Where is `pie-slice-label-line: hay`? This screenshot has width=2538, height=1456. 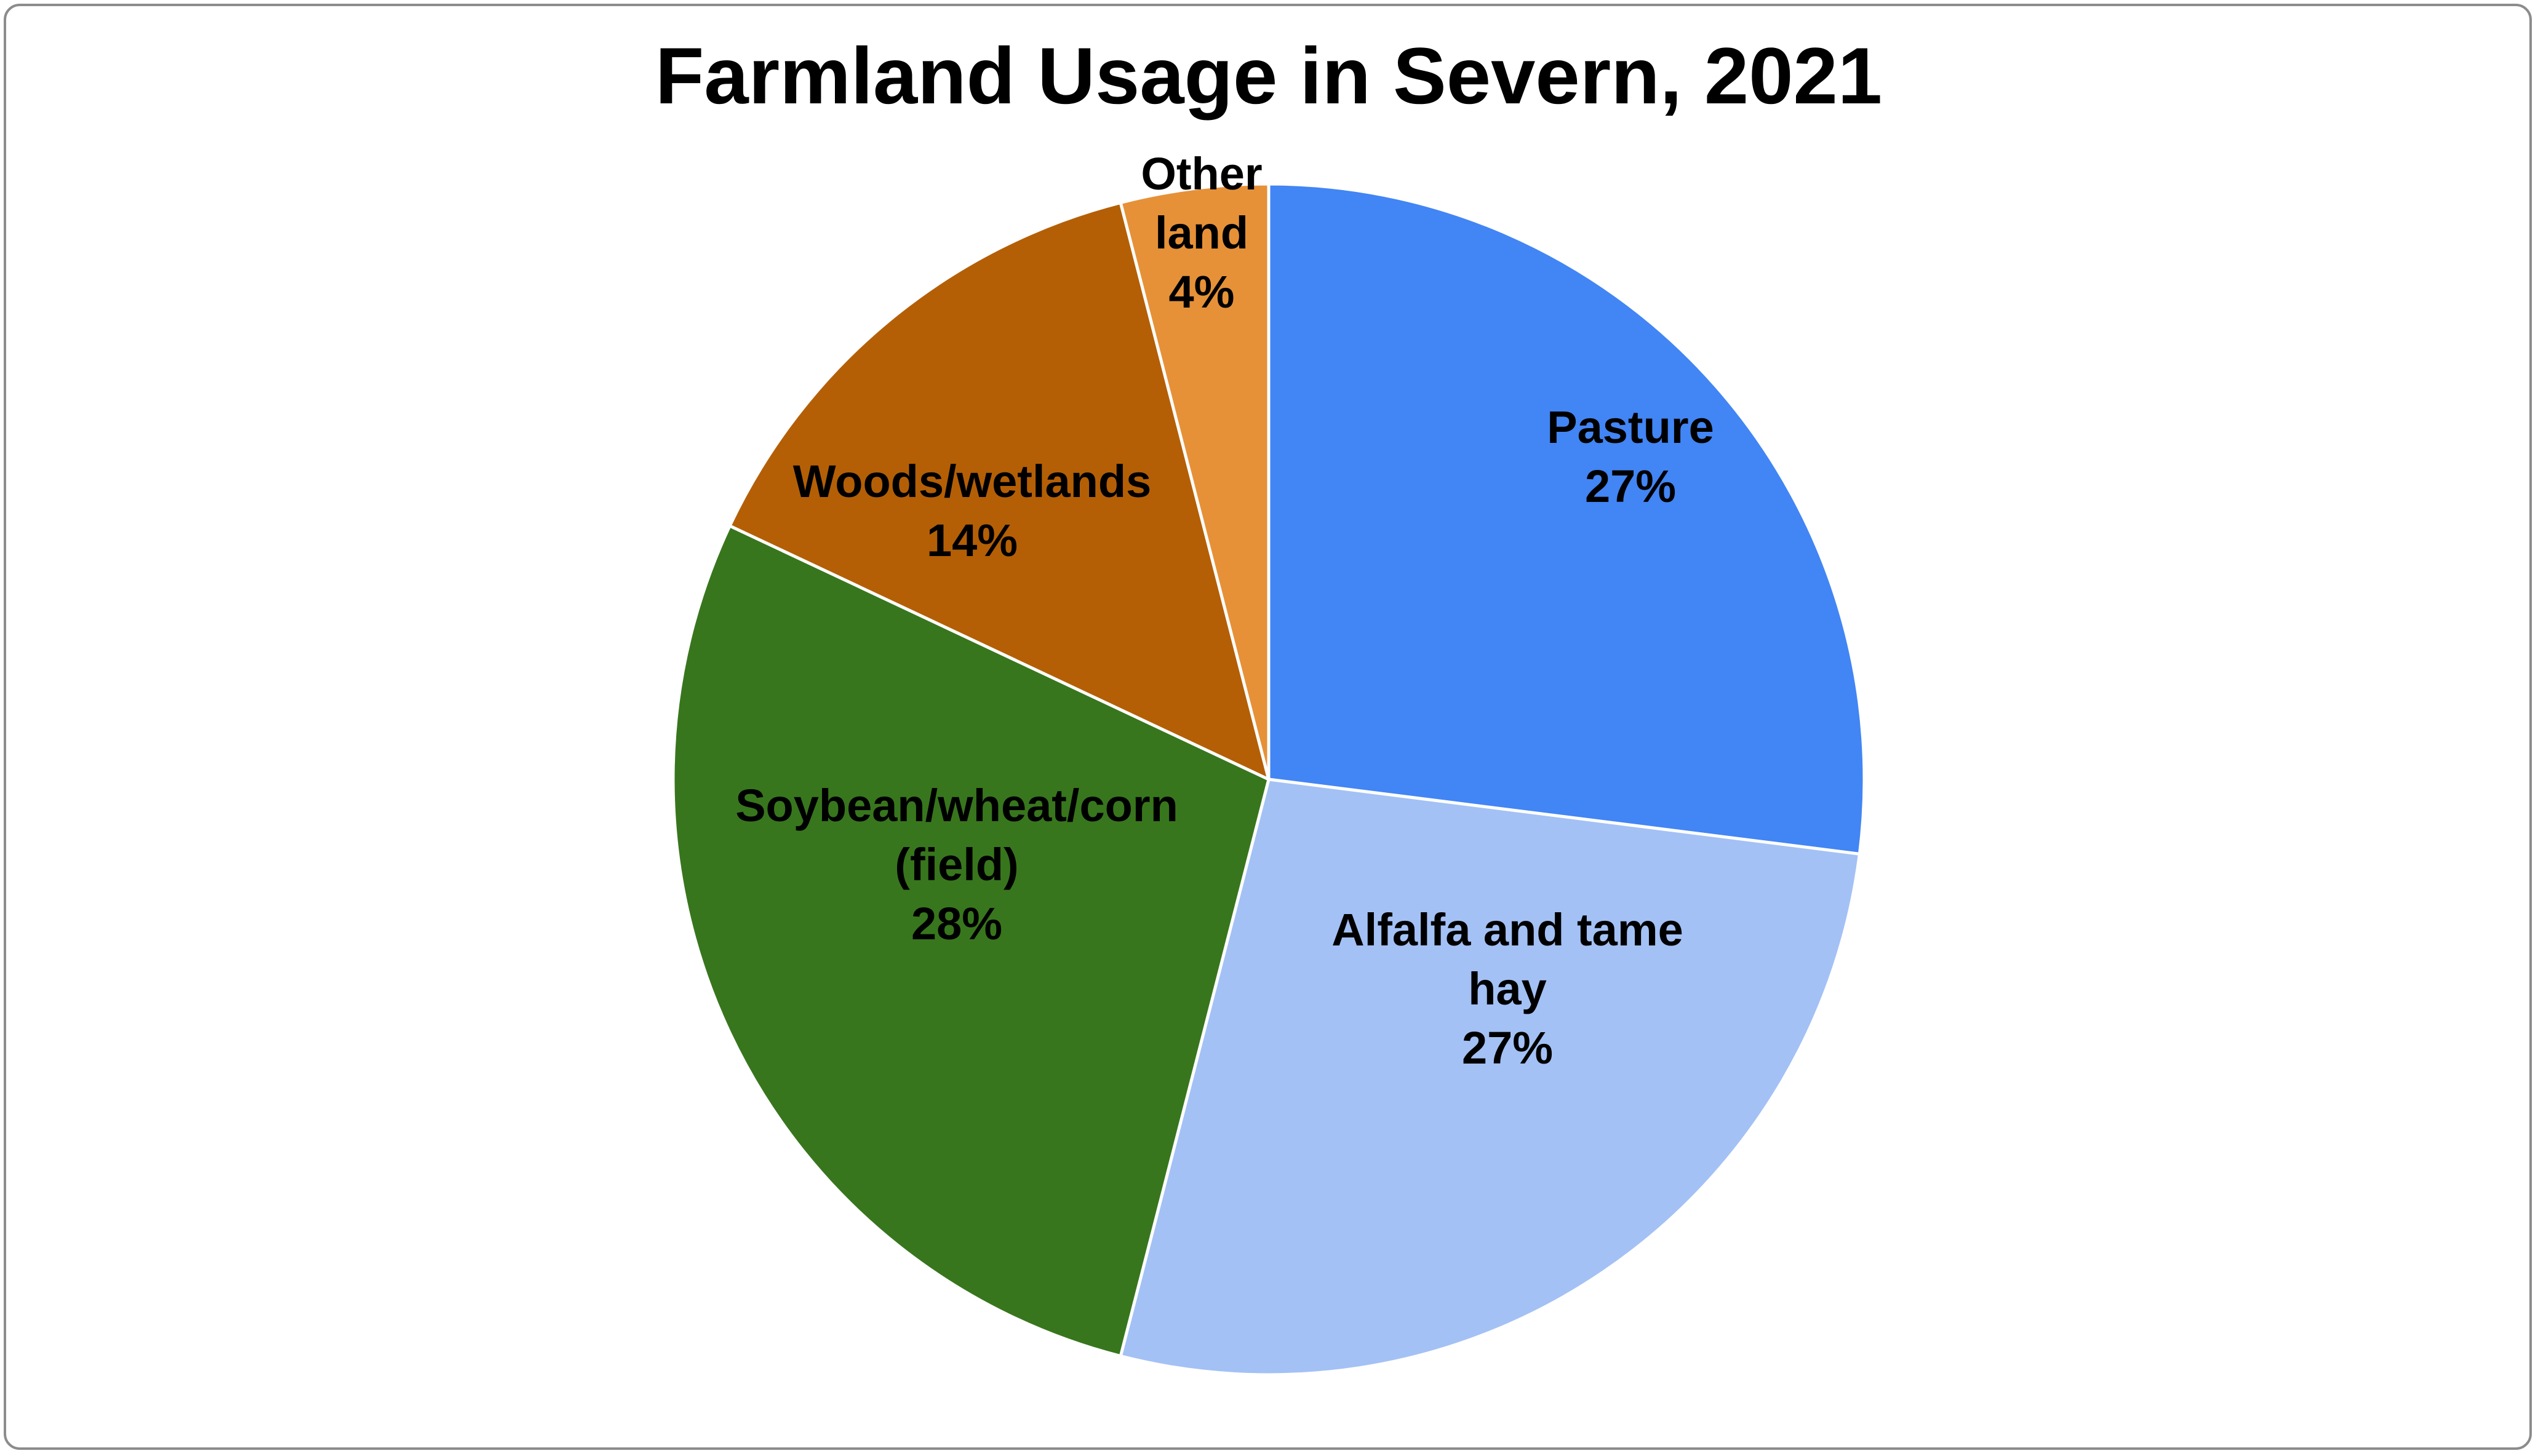
pie-slice-label-line: hay is located at coordinates (1508, 988).